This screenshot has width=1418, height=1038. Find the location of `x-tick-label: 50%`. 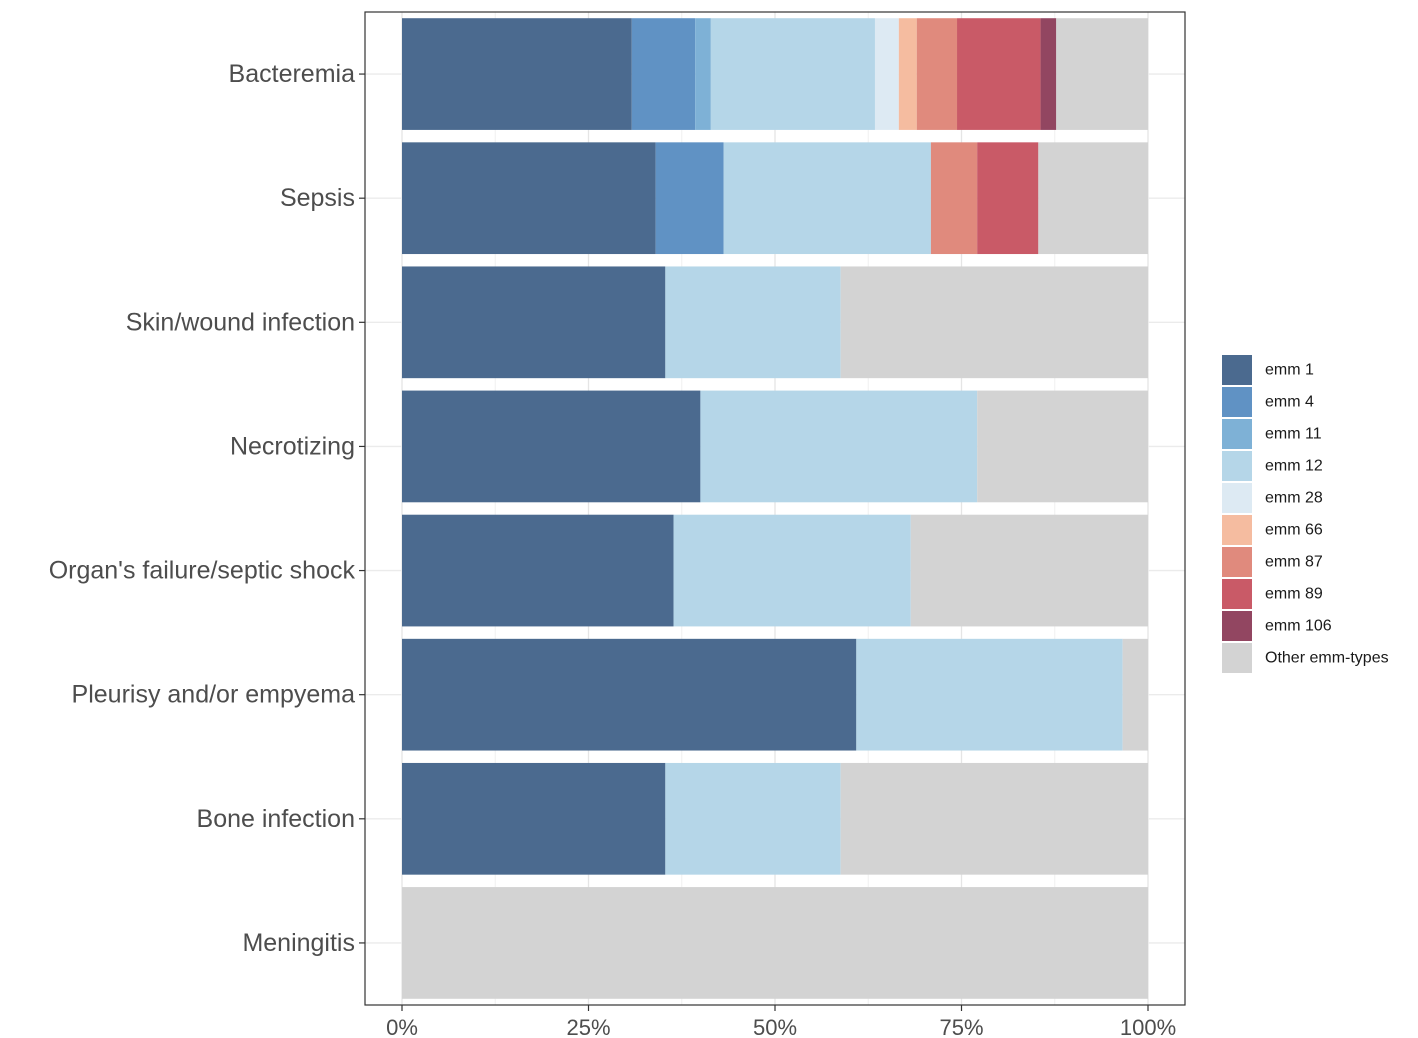

x-tick-label: 50% is located at coordinates (775, 1026).